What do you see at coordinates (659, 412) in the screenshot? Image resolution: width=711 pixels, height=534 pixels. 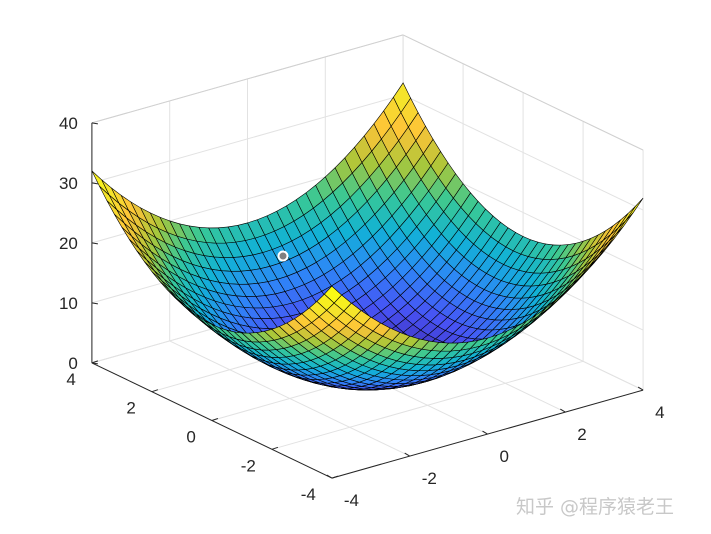 I see `x-tick-label: 4` at bounding box center [659, 412].